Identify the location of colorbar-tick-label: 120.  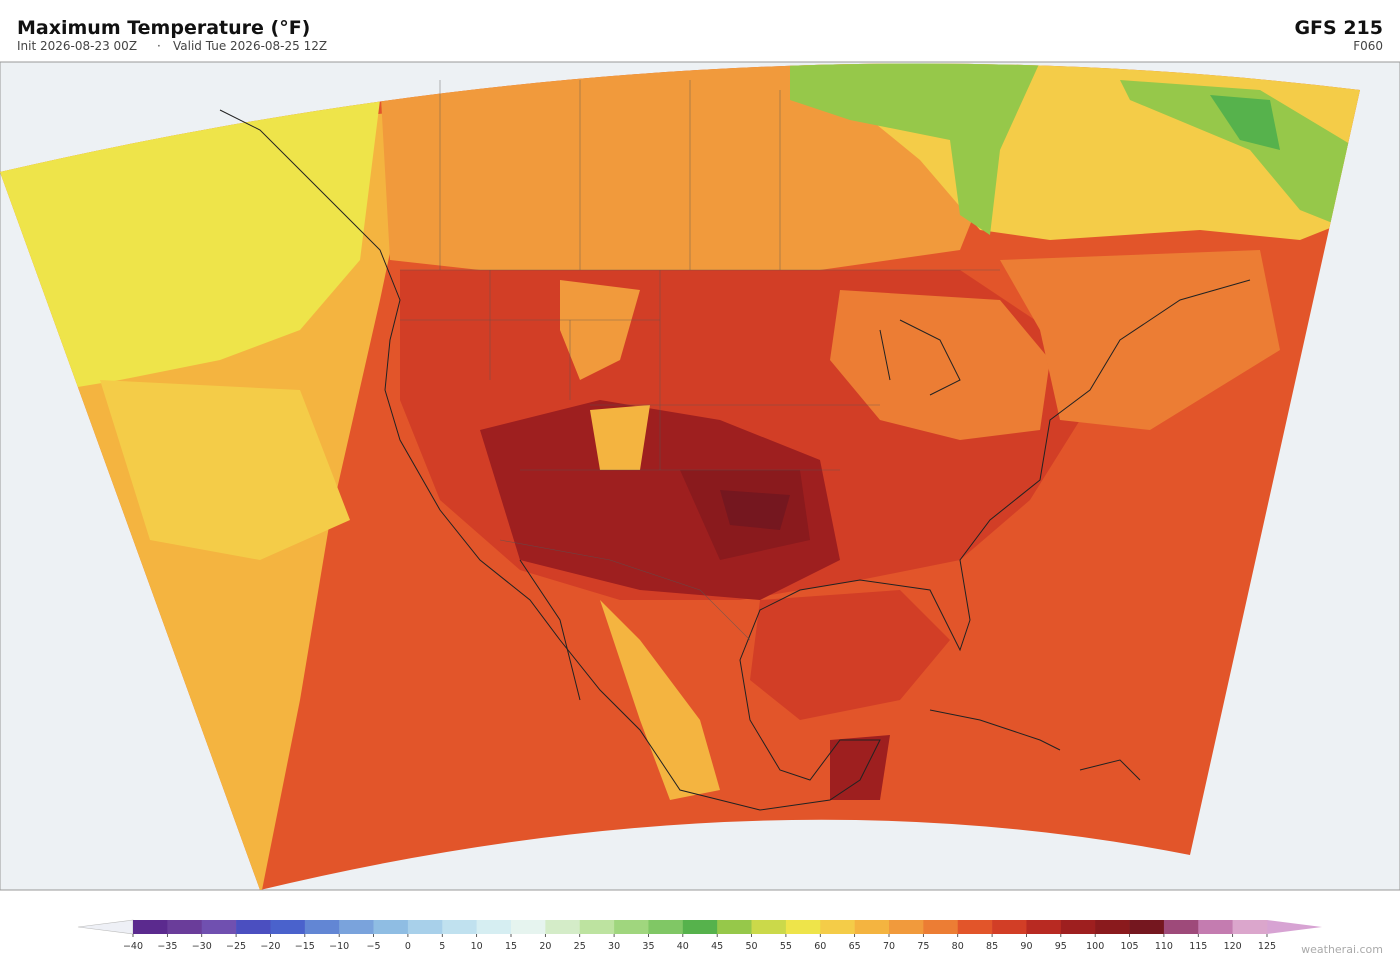
(1233, 946).